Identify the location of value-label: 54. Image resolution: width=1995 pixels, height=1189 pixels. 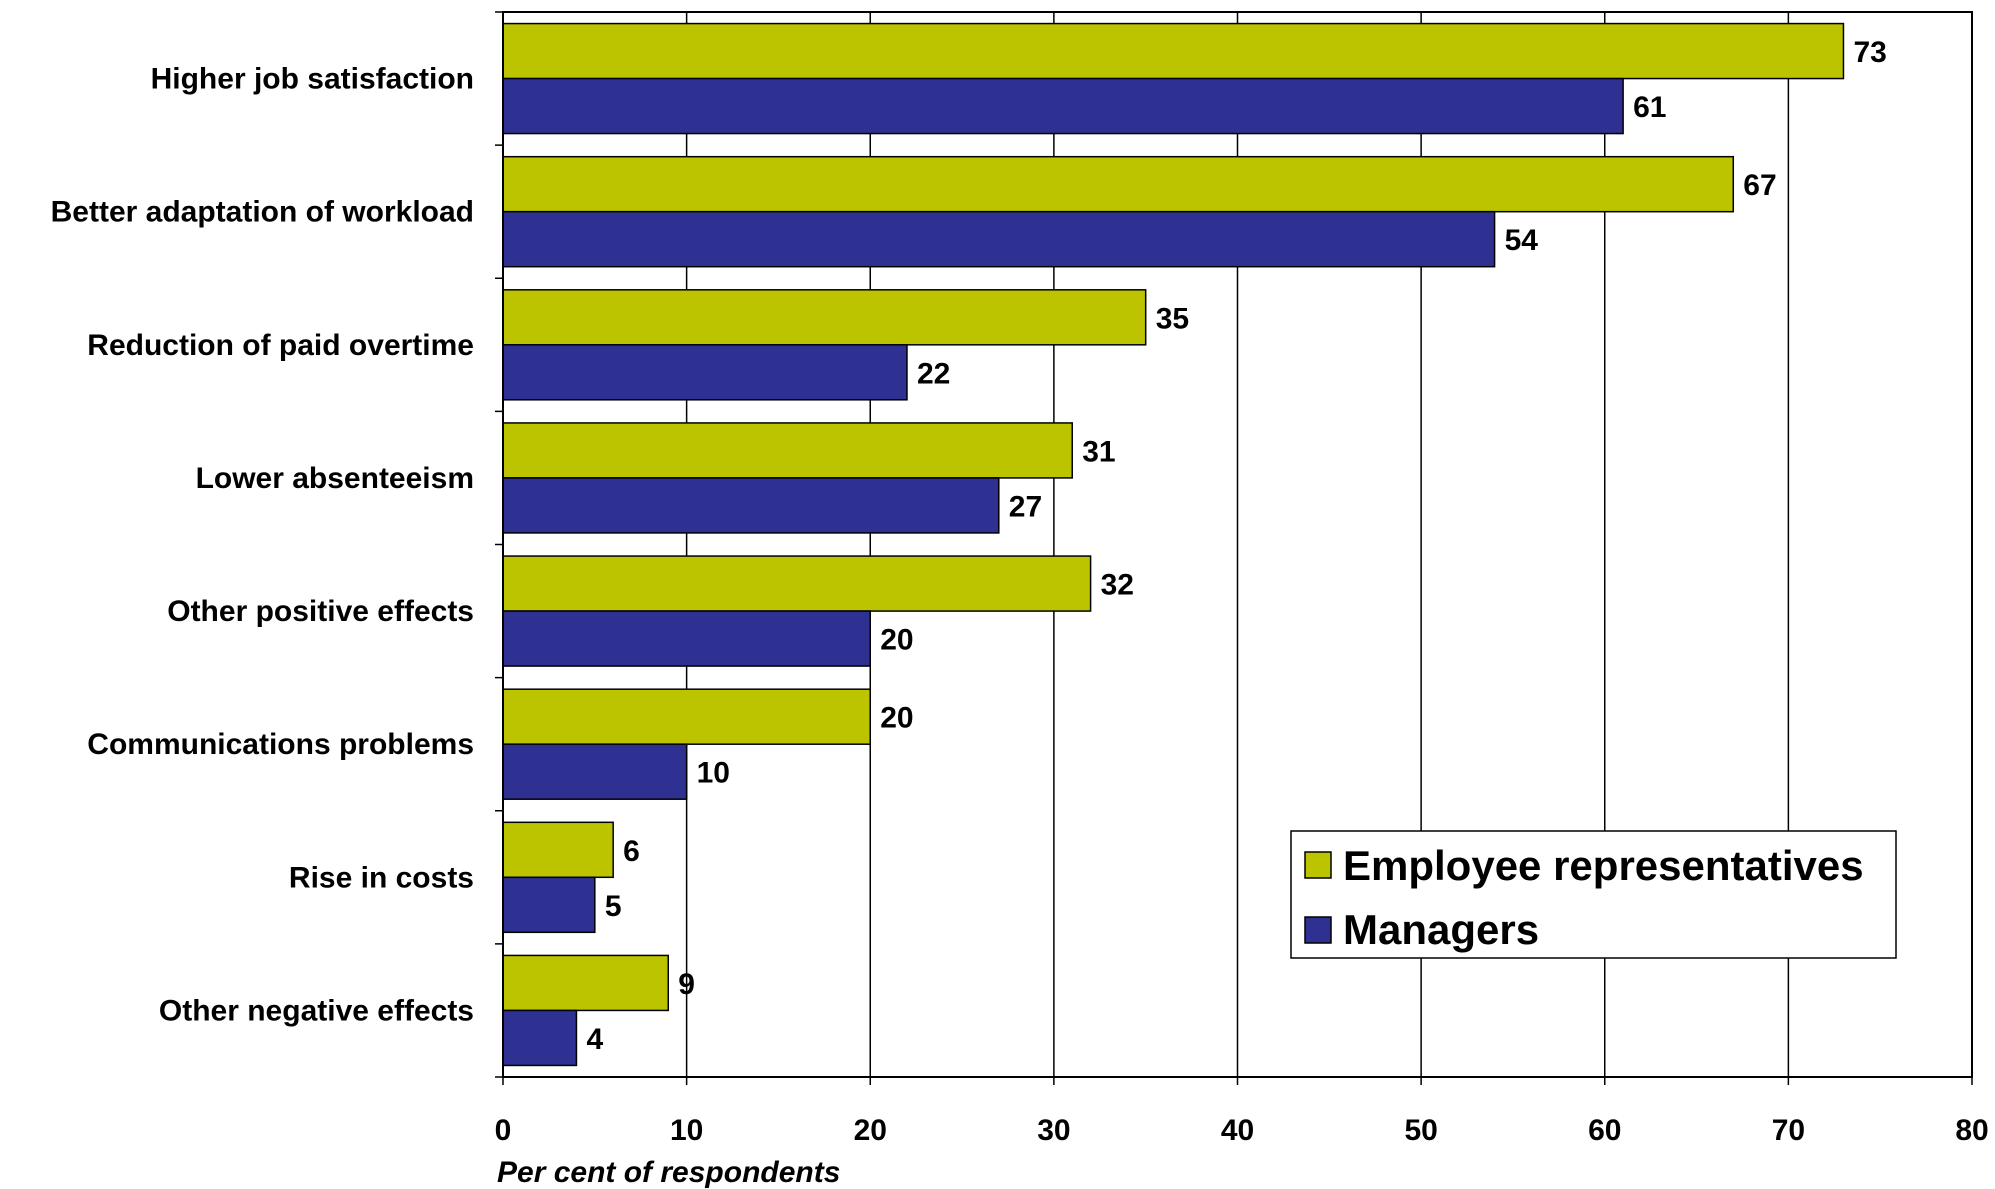
(1522, 240).